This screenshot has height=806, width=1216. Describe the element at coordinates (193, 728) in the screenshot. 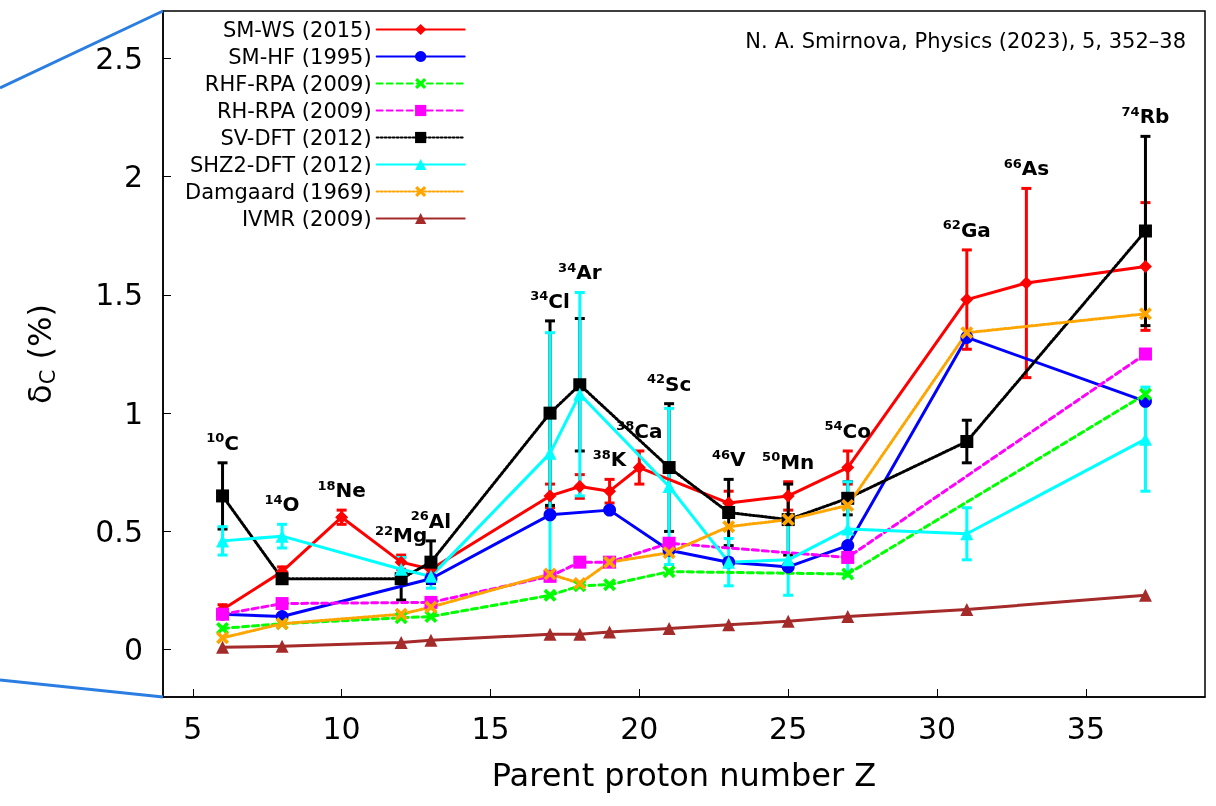

I see `x-tick-label: 5` at that location.